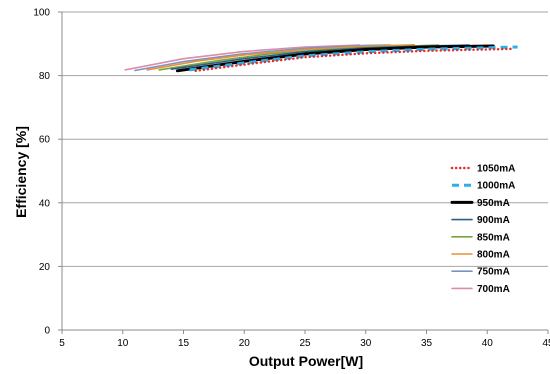 This screenshot has width=550, height=374. I want to click on x-tick-label: 15, so click(184, 343).